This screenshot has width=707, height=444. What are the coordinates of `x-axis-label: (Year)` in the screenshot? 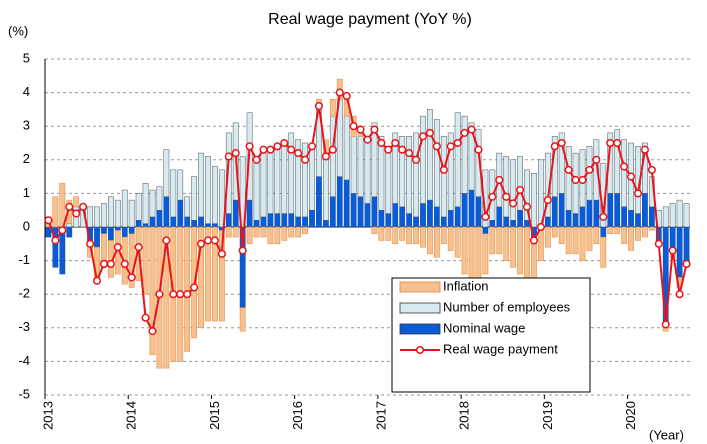 It's located at (666, 434).